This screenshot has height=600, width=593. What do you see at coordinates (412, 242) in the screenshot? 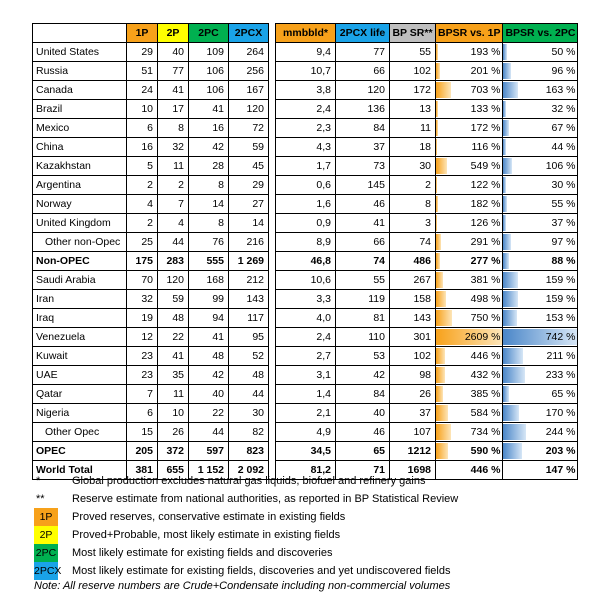
I see `value-bp-sr: 74` at bounding box center [412, 242].